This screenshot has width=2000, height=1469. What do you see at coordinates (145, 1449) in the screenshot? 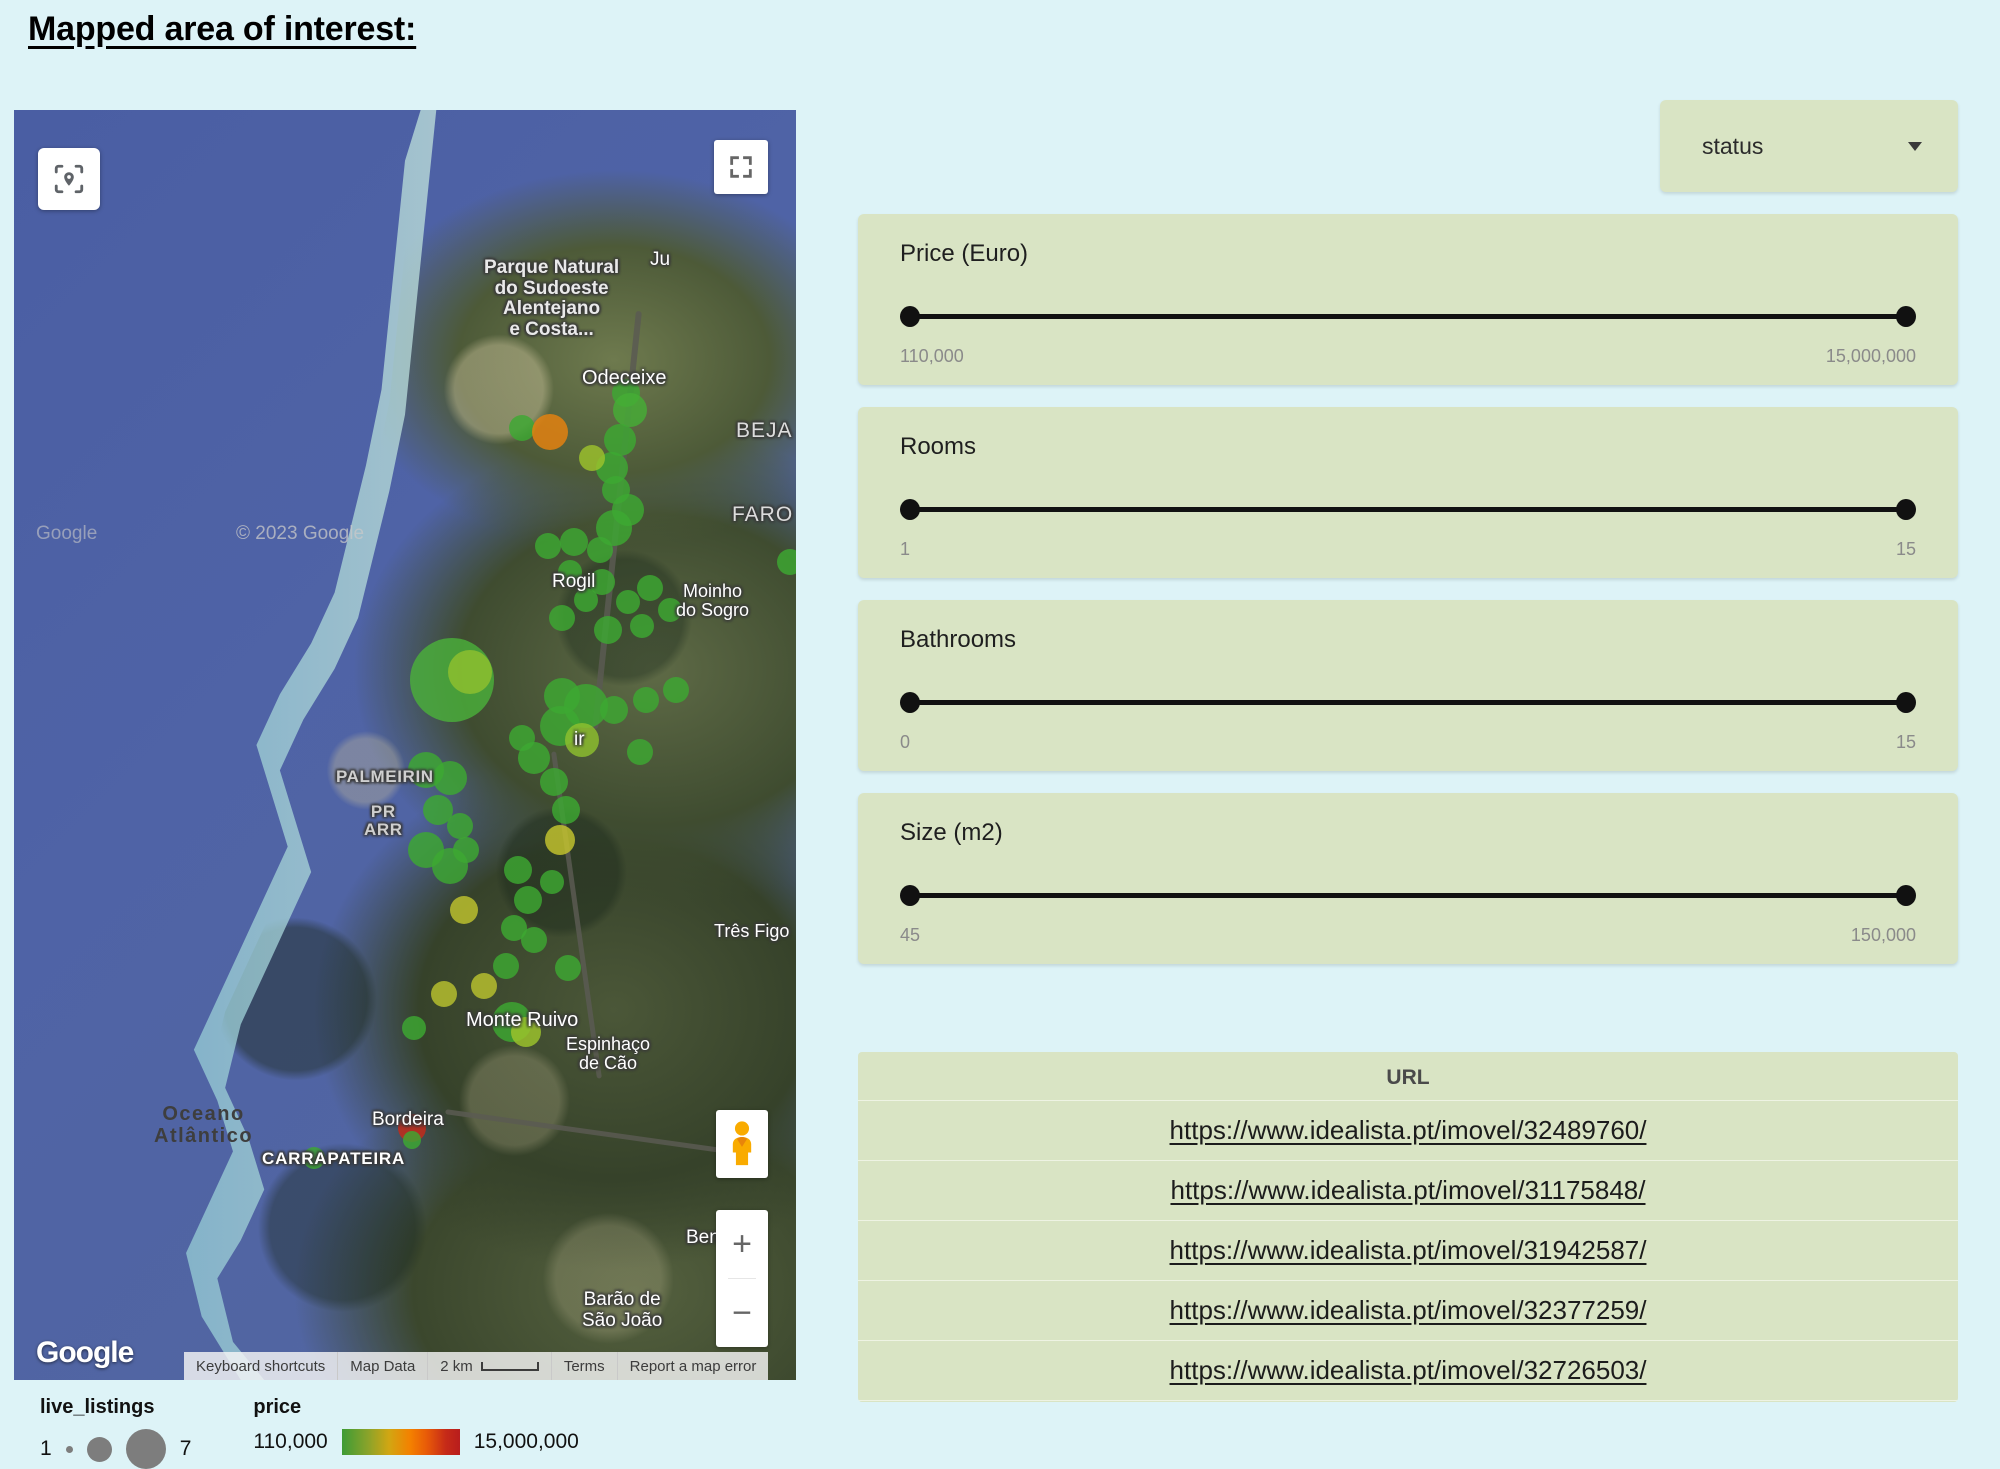
I see `legend-dot-large` at bounding box center [145, 1449].